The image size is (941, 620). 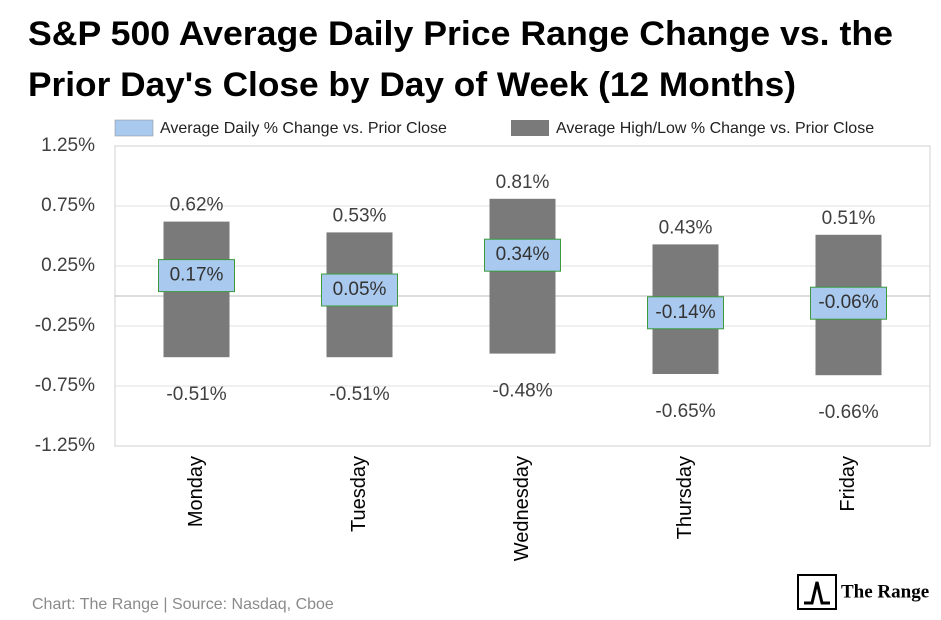 What do you see at coordinates (65, 325) in the screenshot?
I see `y-tick-label: -0.25%` at bounding box center [65, 325].